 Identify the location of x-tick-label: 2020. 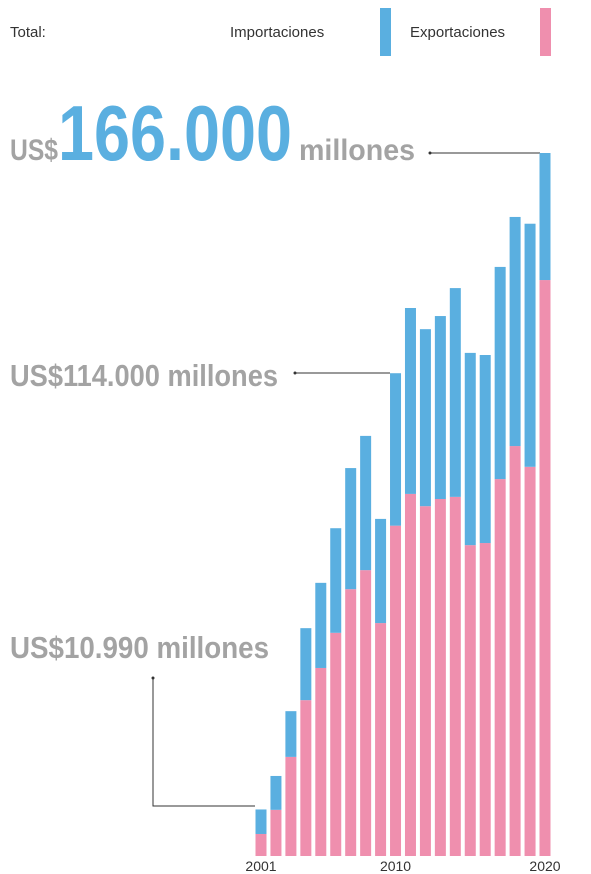
(544, 866).